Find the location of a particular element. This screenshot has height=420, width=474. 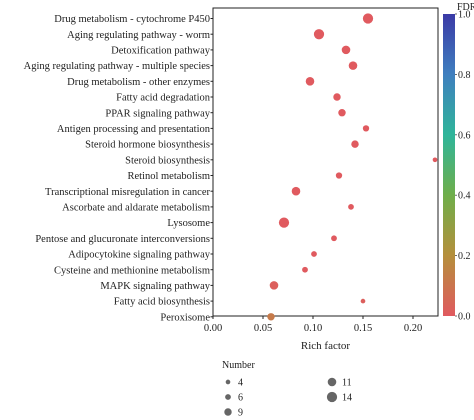

x-tick-label: 0.10 is located at coordinates (313, 328).